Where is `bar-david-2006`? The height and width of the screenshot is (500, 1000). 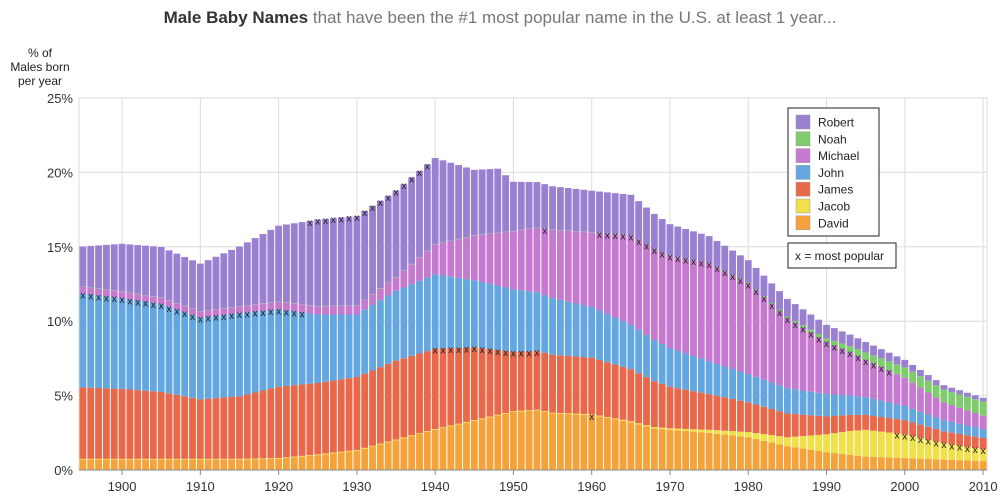 bar-david-2006 is located at coordinates (952, 464).